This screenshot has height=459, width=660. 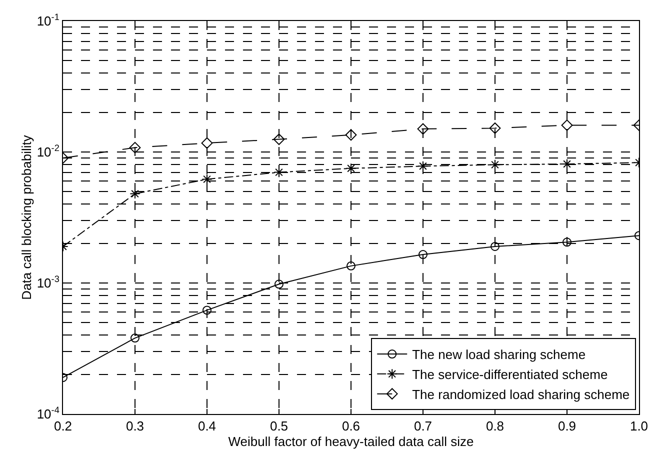 What do you see at coordinates (499, 354) in the screenshot?
I see `legend-label: The new load sharing scheme` at bounding box center [499, 354].